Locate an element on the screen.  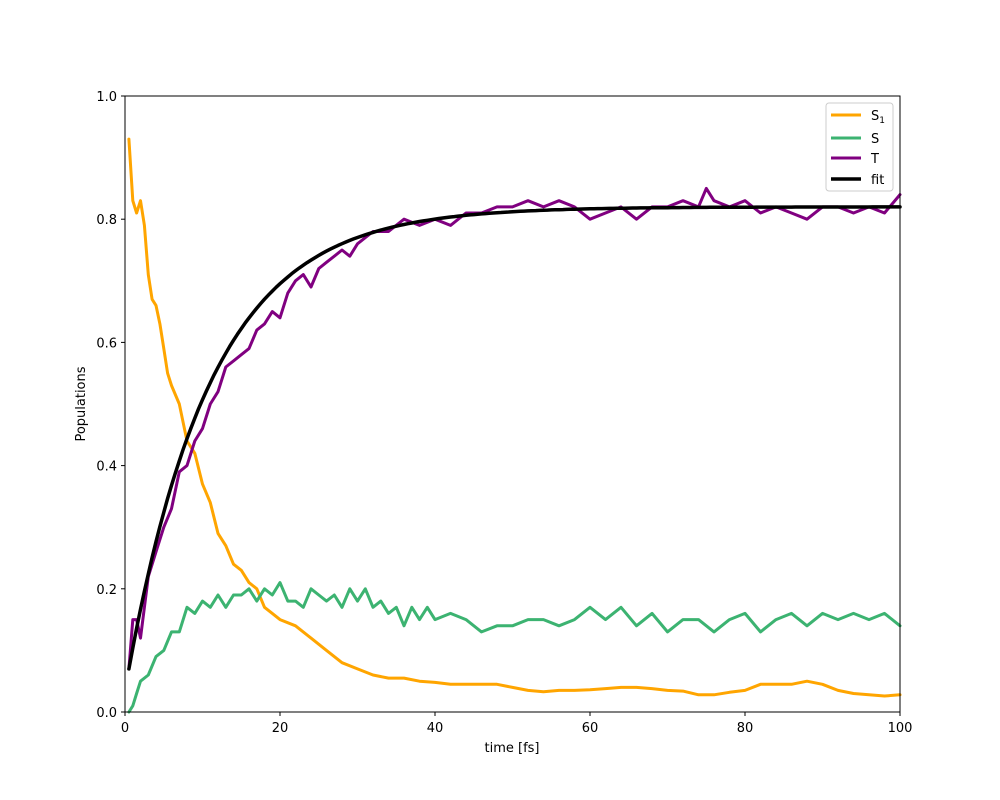
legend-label-s: S is located at coordinates (875, 139).